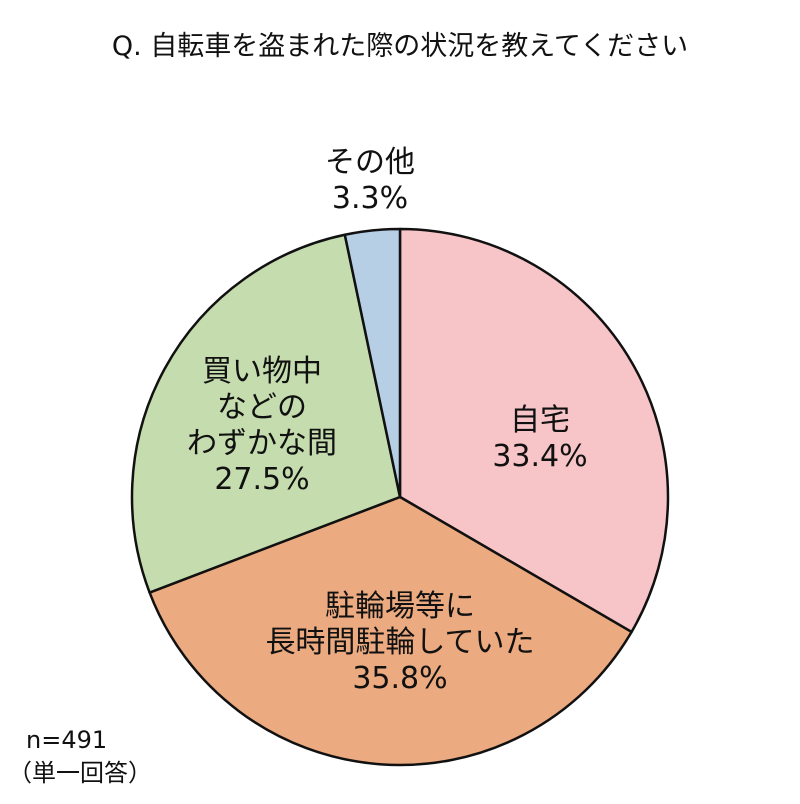 The image size is (800, 804). I want to click on slice-4-percent: 3.3%, so click(370, 198).